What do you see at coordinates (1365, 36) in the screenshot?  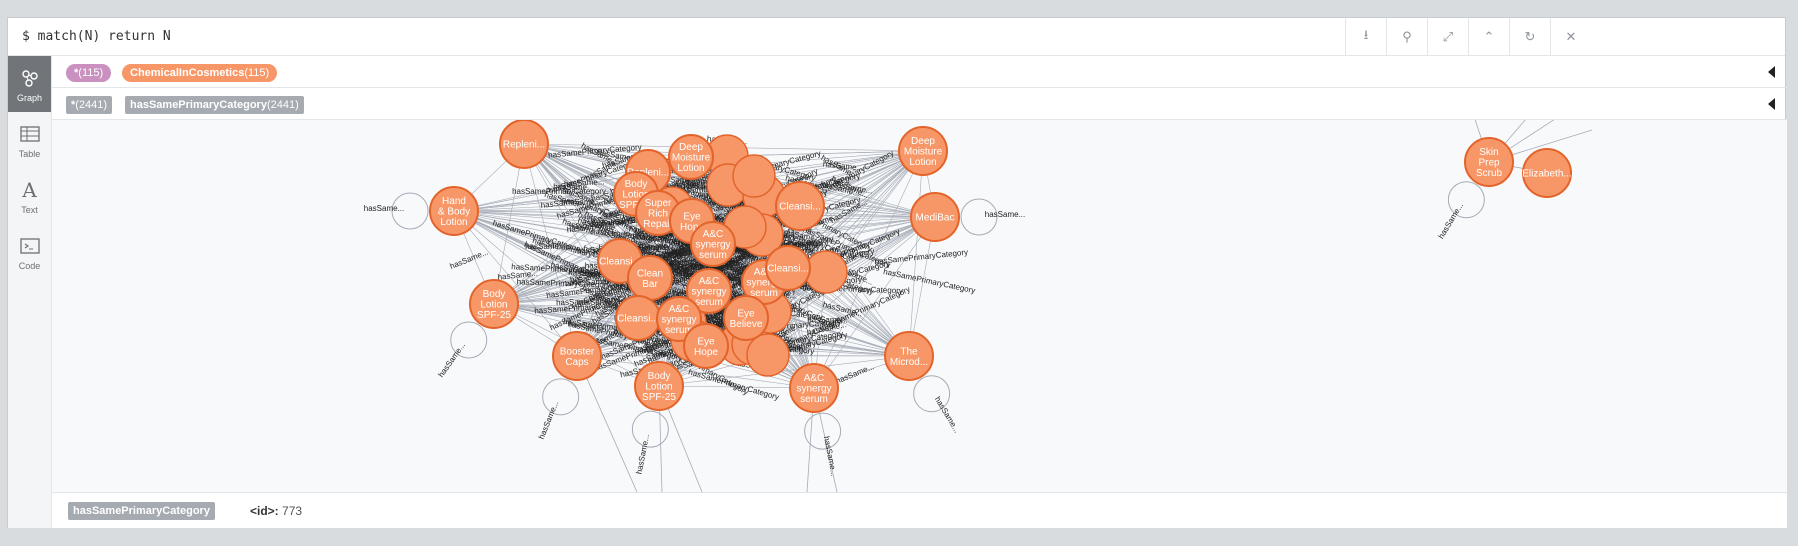 I see `download-button: ⭳` at bounding box center [1365, 36].